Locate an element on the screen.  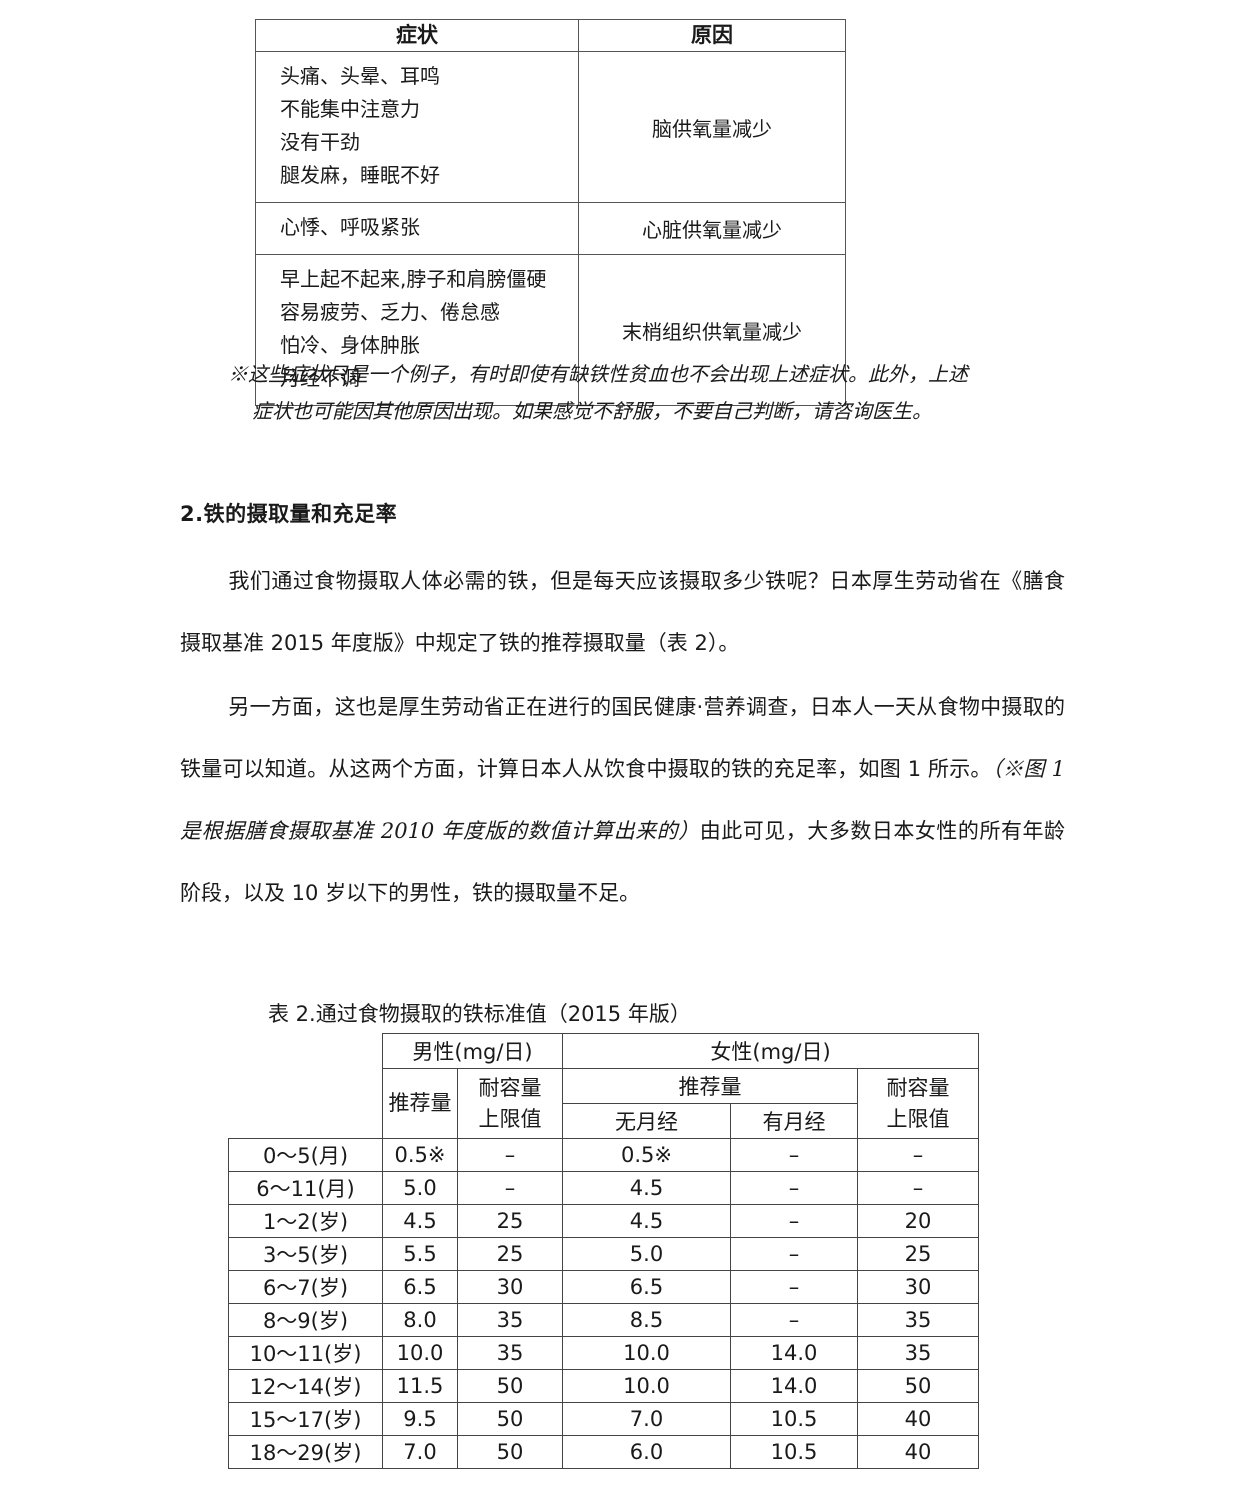
symptom-line: 月经不调 is located at coordinates (320, 378).